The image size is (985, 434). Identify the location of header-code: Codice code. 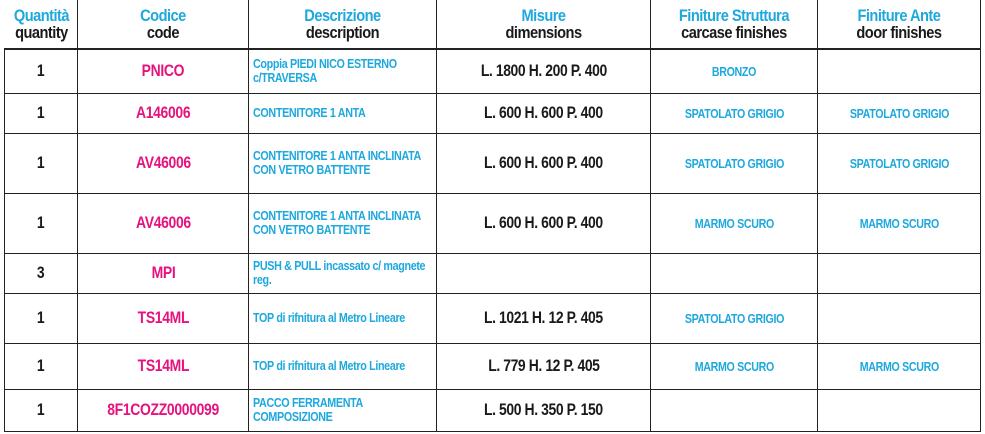
(163, 24).